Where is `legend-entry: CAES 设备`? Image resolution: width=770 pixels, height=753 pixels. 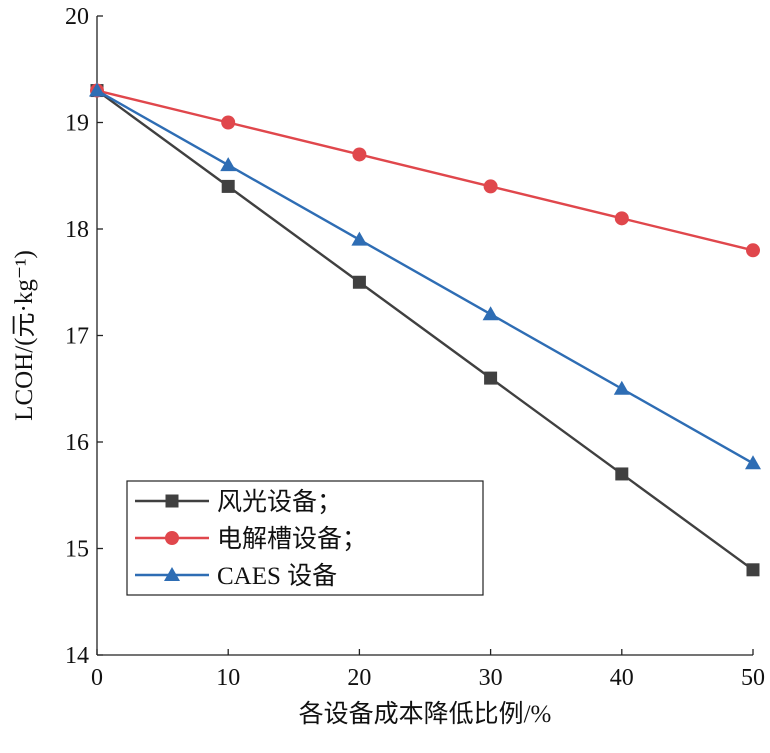 legend-entry: CAES 设备 is located at coordinates (236, 576).